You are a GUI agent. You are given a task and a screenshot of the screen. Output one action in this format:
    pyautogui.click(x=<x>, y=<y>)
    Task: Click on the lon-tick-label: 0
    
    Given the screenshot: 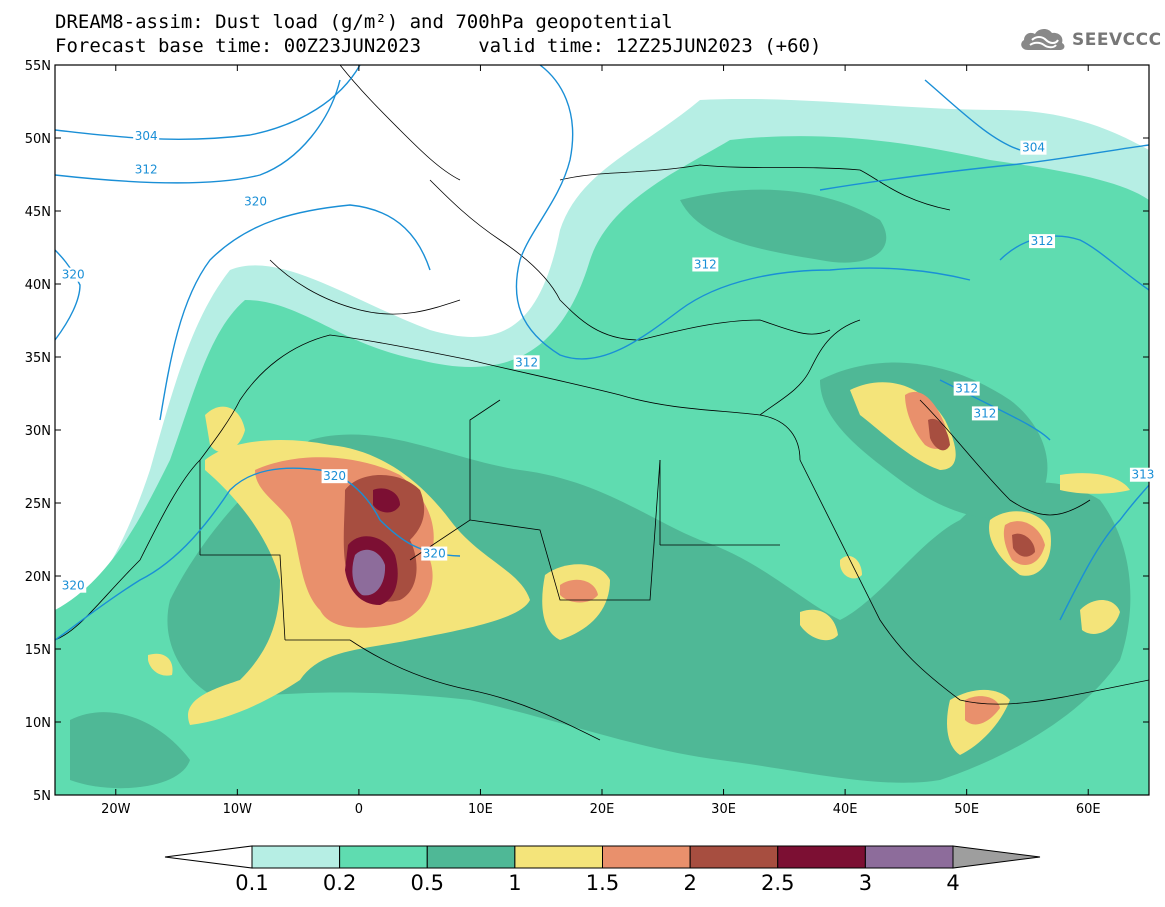 What is the action you would take?
    pyautogui.click(x=359, y=809)
    